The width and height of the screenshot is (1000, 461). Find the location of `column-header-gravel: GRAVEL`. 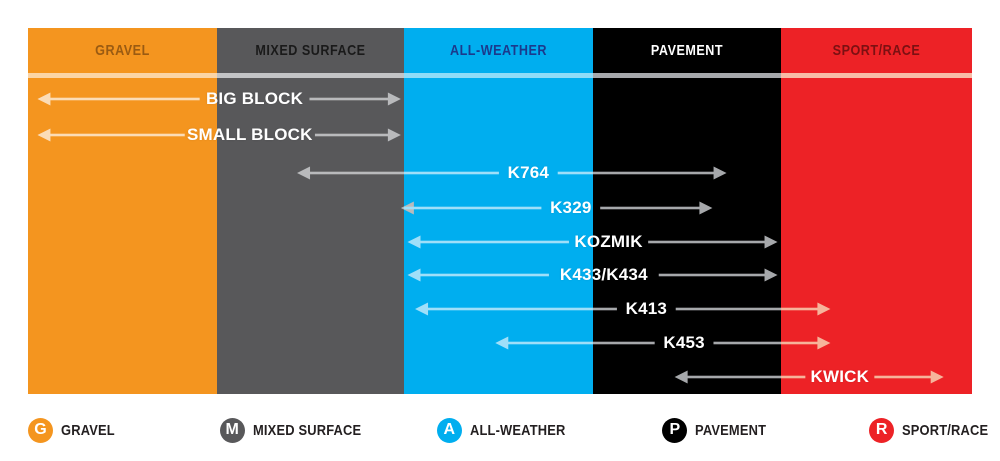

column-header-gravel: GRAVEL is located at coordinates (122, 50).